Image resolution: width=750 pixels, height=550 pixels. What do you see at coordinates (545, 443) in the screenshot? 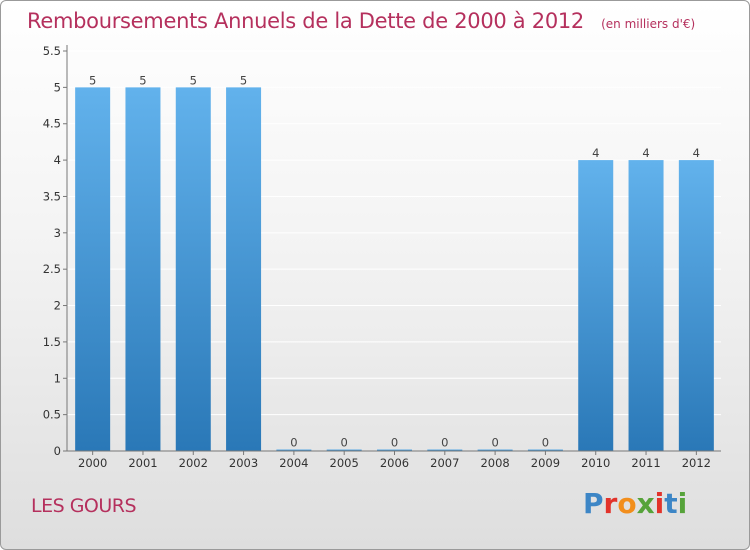
I see `value-label-2009: 0` at bounding box center [545, 443].